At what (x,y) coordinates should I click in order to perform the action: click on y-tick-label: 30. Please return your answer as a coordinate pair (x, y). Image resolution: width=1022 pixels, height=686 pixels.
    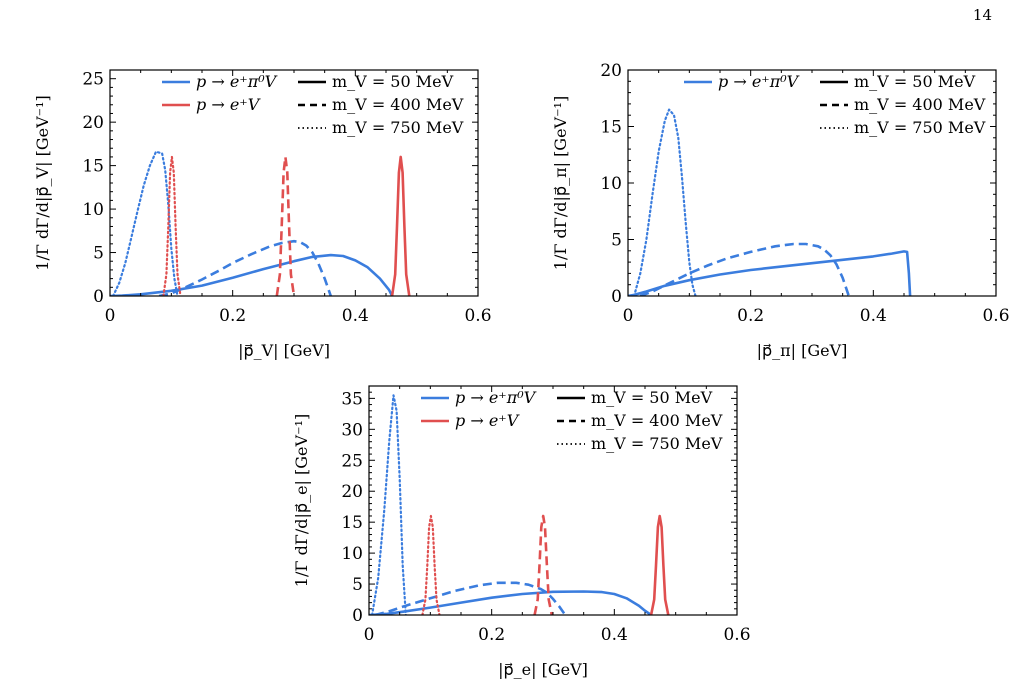
    Looking at the image, I should click on (352, 430).